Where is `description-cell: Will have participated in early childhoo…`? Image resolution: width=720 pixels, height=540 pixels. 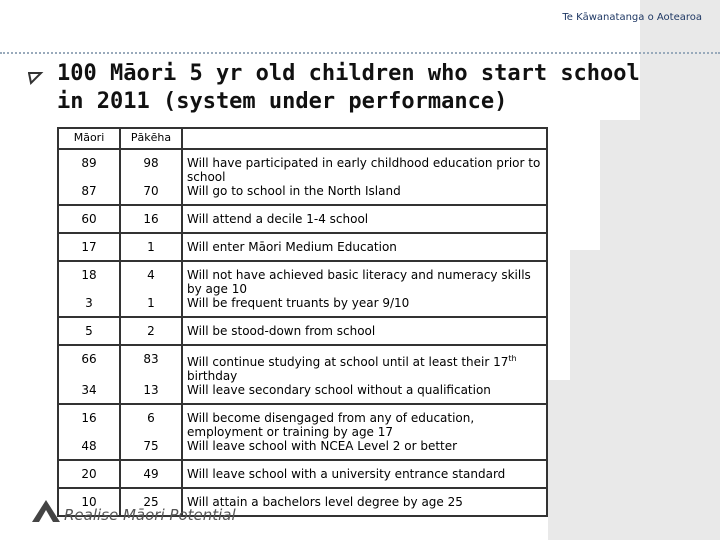 description-cell: Will have participated in early childhoo… is located at coordinates (364, 166).